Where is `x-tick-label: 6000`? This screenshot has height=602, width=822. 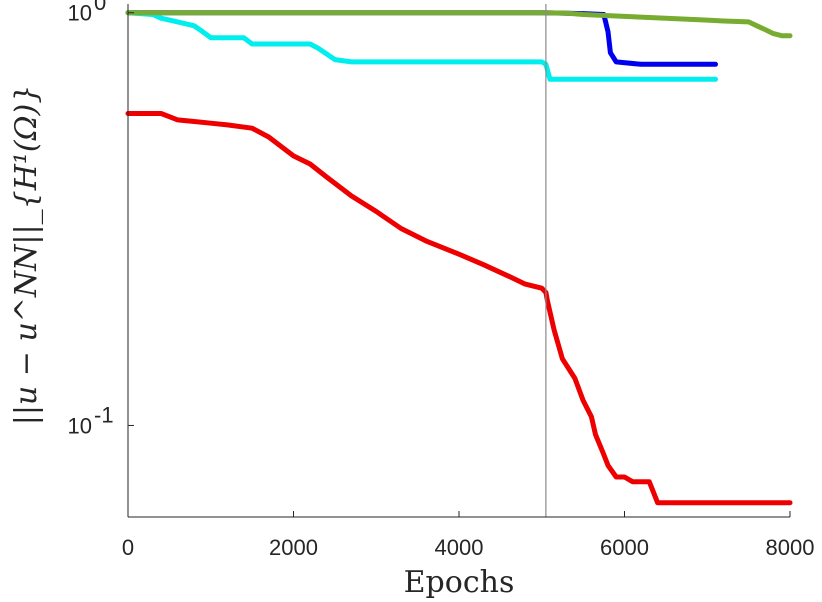
x-tick-label: 6000 is located at coordinates (624, 547).